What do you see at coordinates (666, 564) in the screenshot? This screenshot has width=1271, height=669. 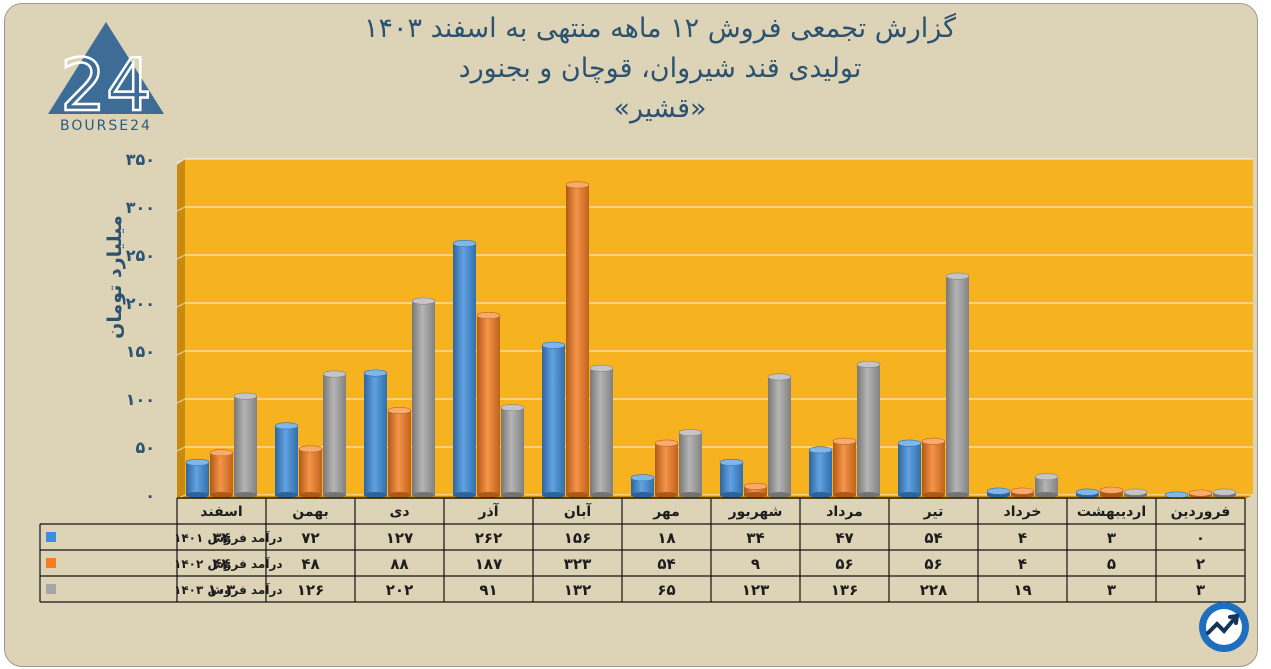 I see `data-label: ۵۴` at bounding box center [666, 564].